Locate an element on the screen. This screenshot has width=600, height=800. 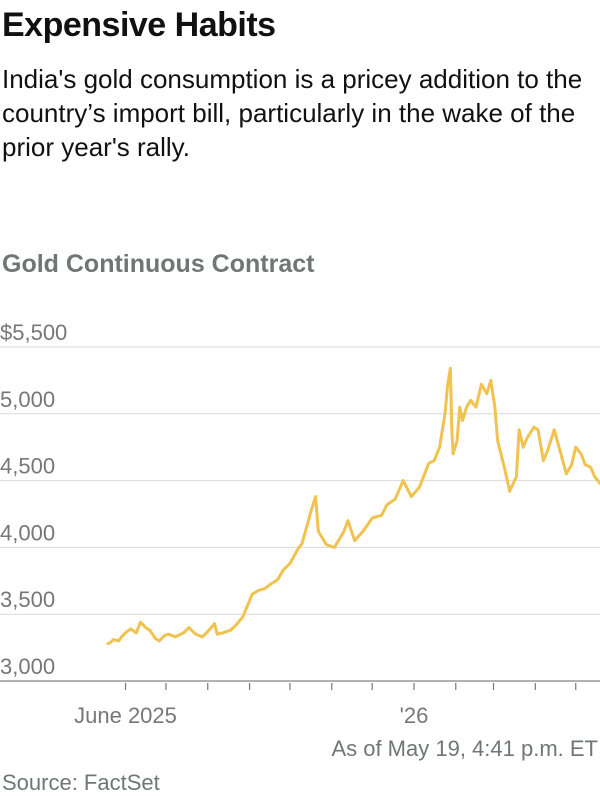
chart-title-heading: Expensive Habits is located at coordinates (139, 25).